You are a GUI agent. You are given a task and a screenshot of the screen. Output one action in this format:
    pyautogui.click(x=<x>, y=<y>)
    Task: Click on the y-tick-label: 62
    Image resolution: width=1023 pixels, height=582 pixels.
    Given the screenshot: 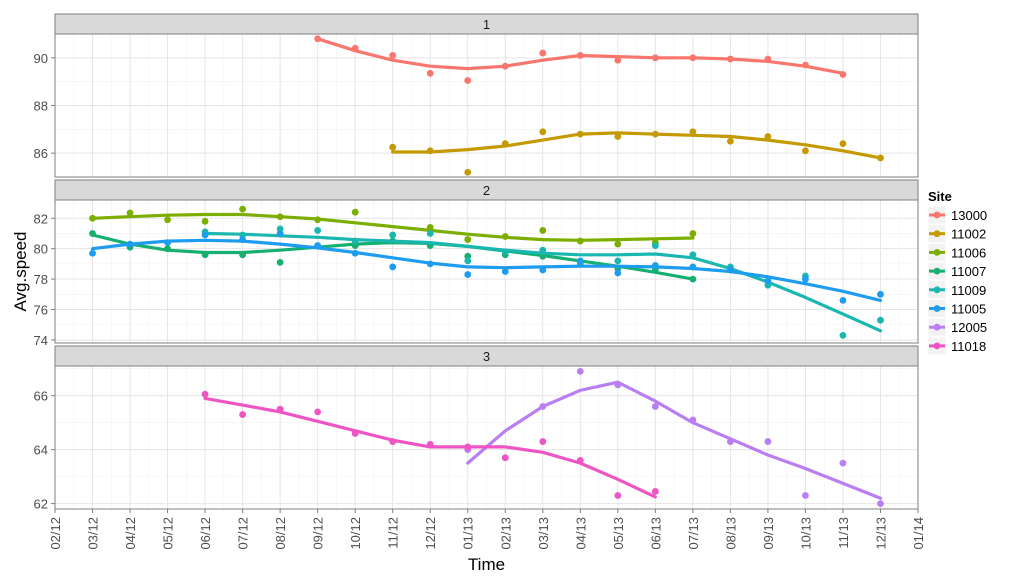 What is the action you would take?
    pyautogui.click(x=41, y=504)
    